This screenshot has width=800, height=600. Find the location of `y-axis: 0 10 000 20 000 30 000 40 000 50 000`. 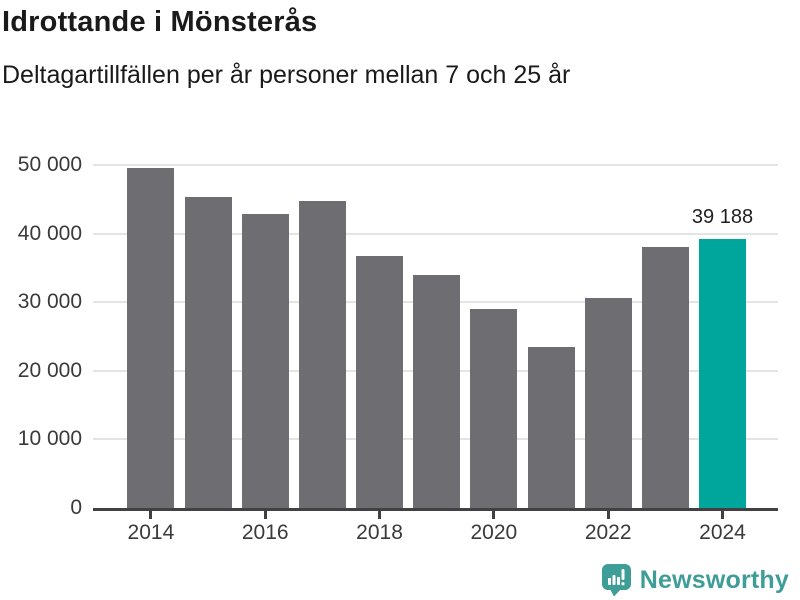

y-axis: 0 10 000 20 000 30 000 40 000 50 000 is located at coordinates (41, 339).